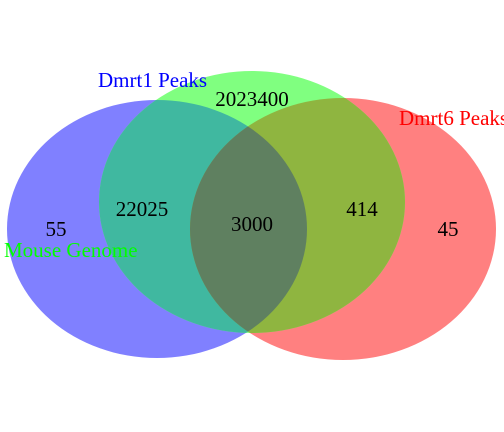 Image resolution: width=504 pixels, height=432 pixels. I want to click on genome-dmrt6-count: 414, so click(362, 209).